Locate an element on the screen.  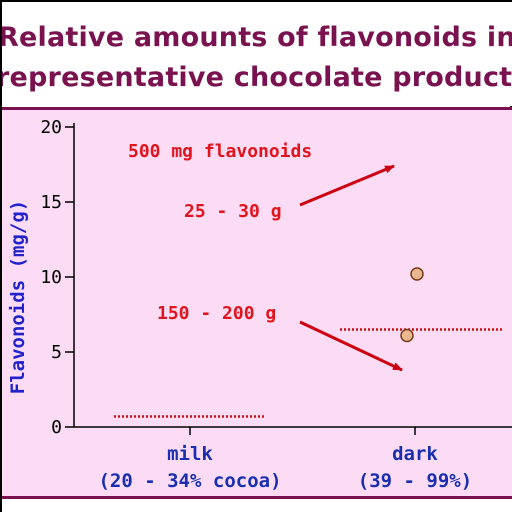
slide-title-line-1: Relative amounts of flavonoids in is located at coordinates (257, 37).